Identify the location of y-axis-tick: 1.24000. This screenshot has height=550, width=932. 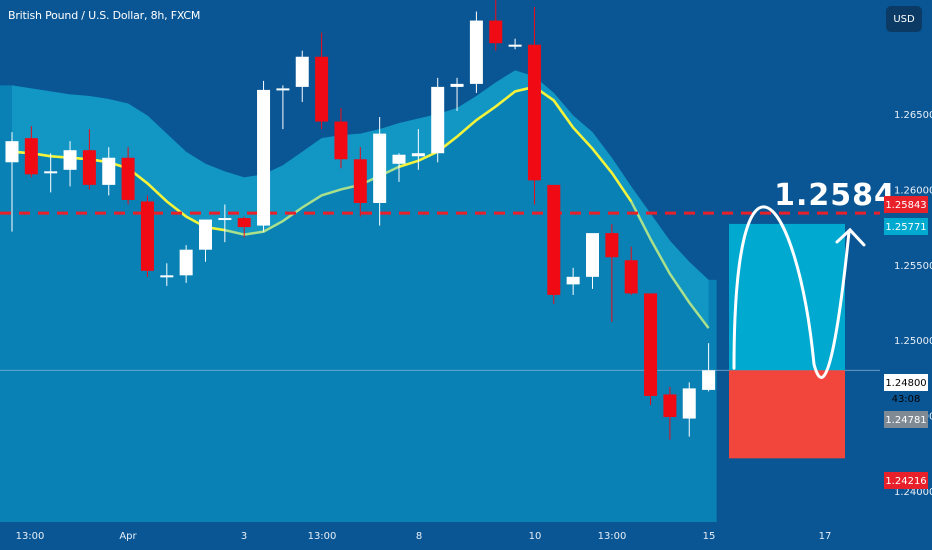
(913, 492).